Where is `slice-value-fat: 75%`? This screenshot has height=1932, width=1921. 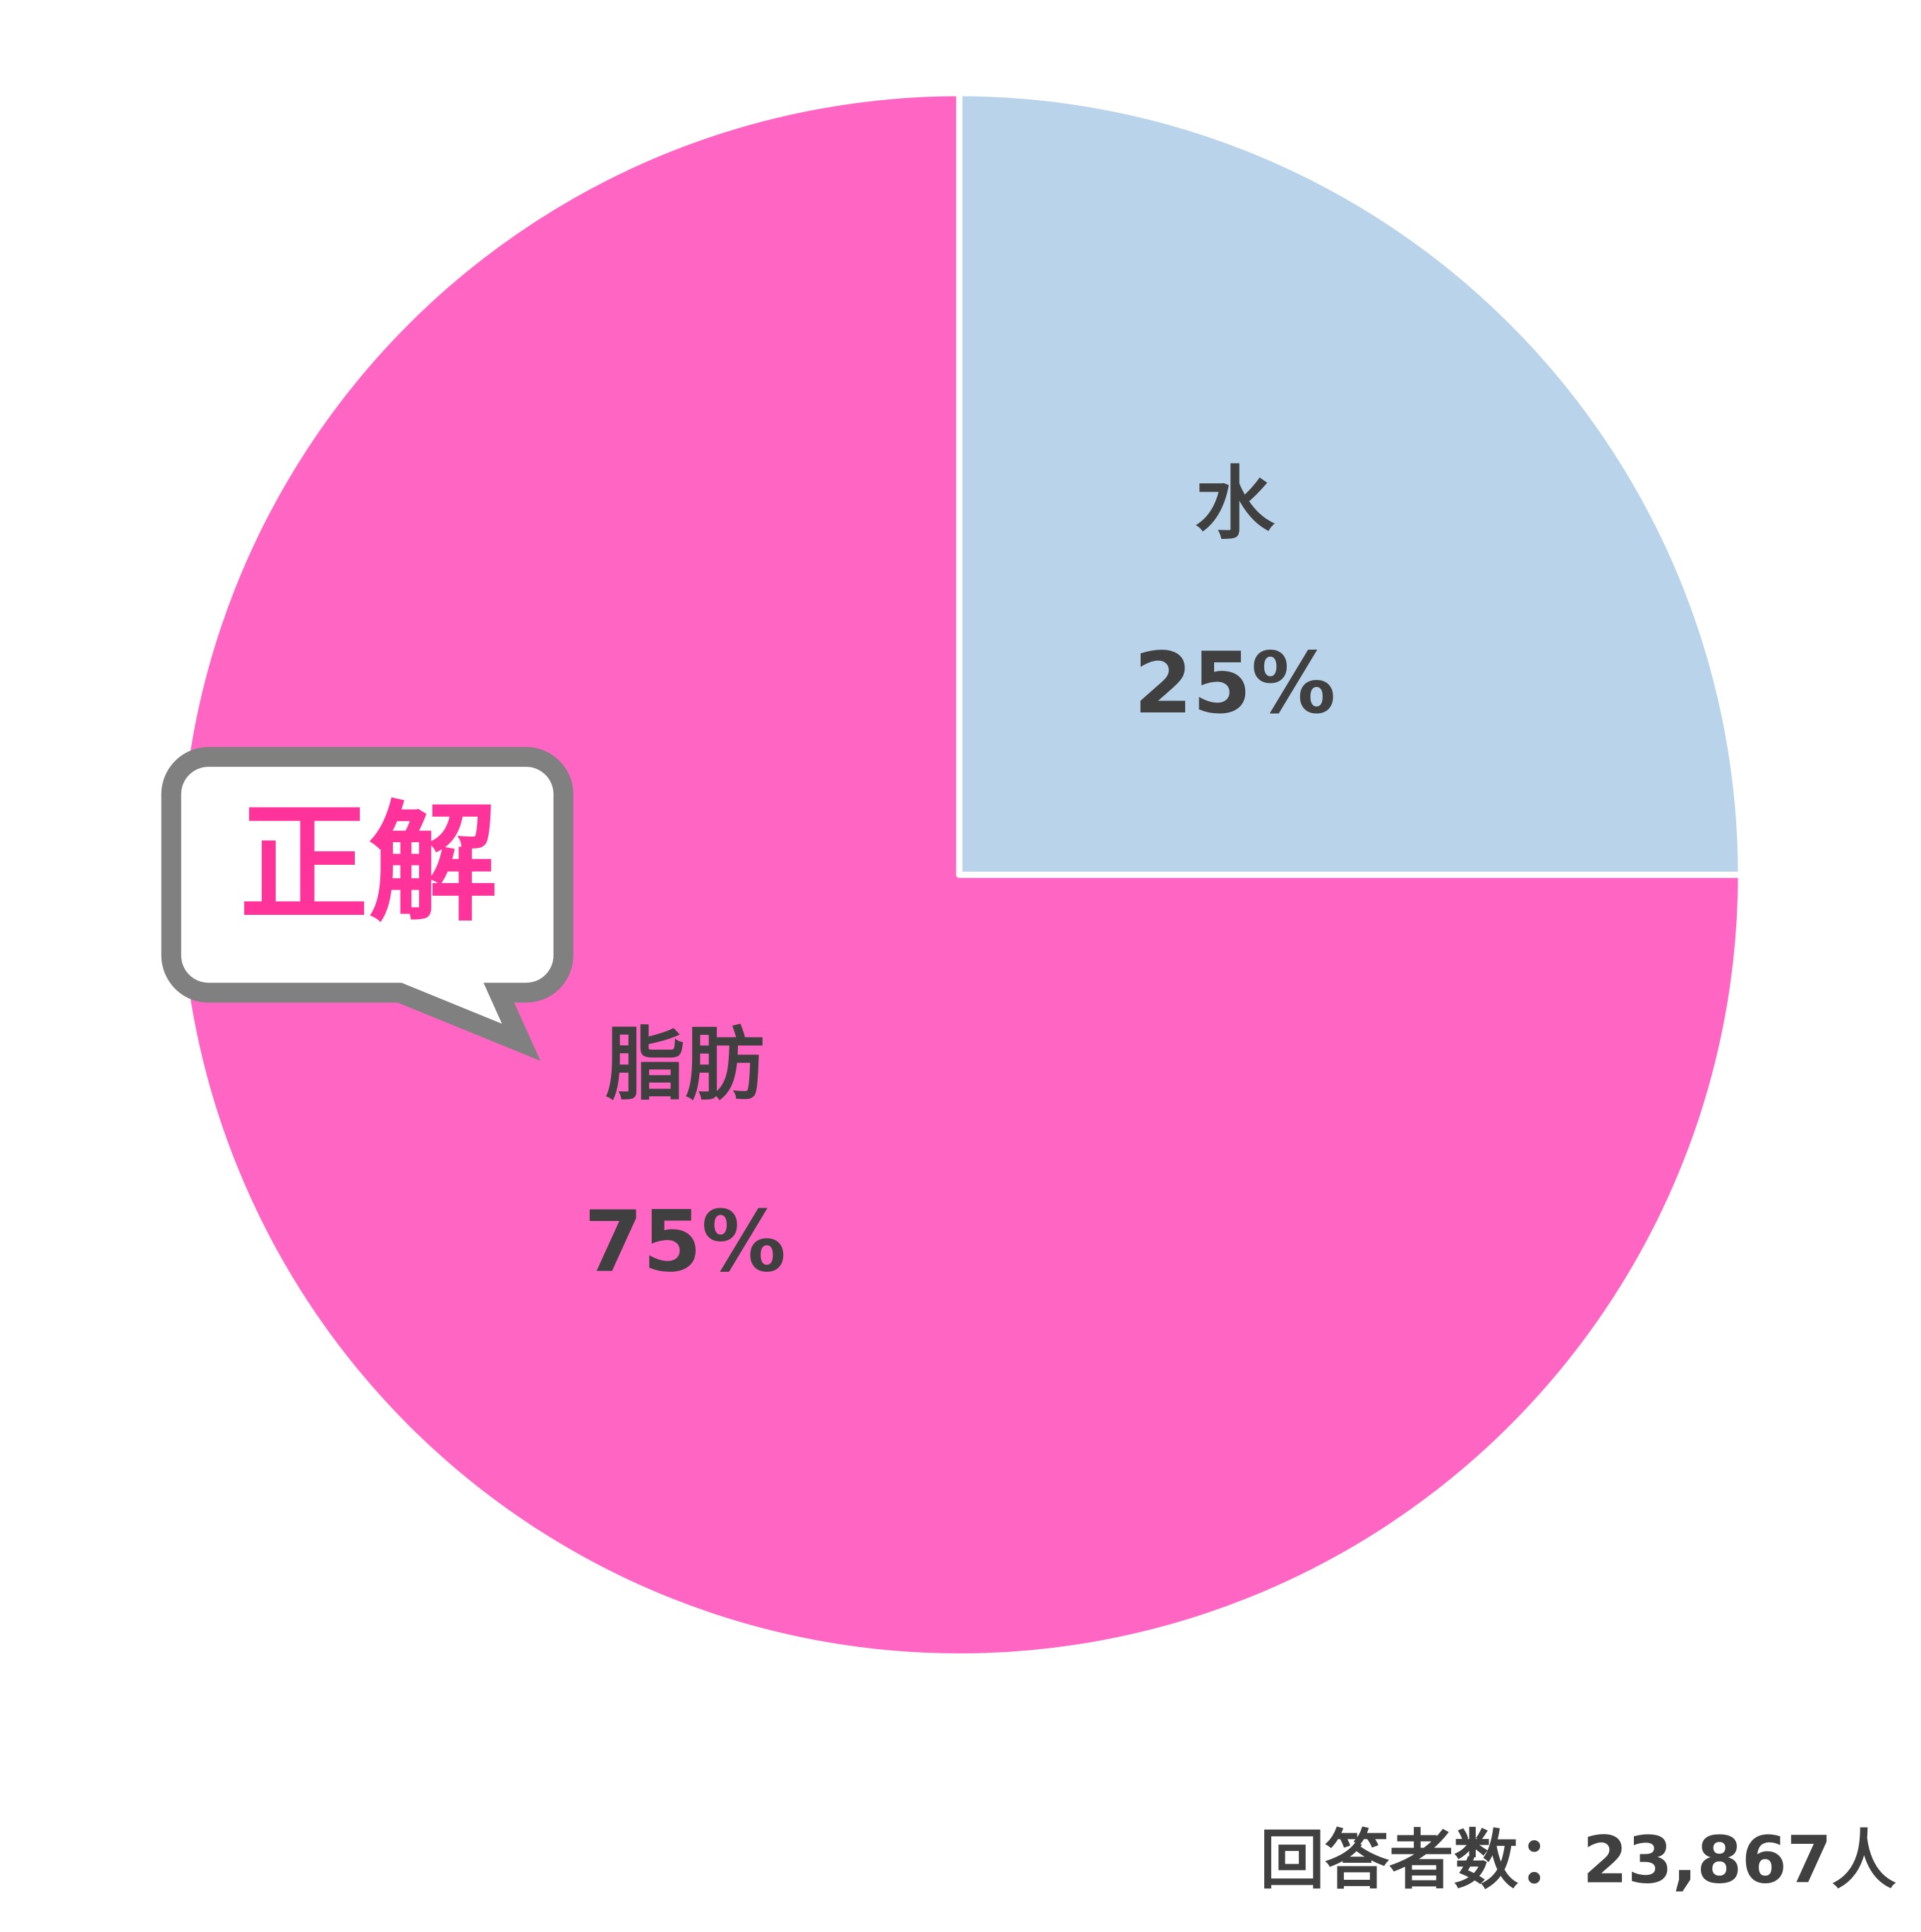 slice-value-fat: 75% is located at coordinates (685, 1242).